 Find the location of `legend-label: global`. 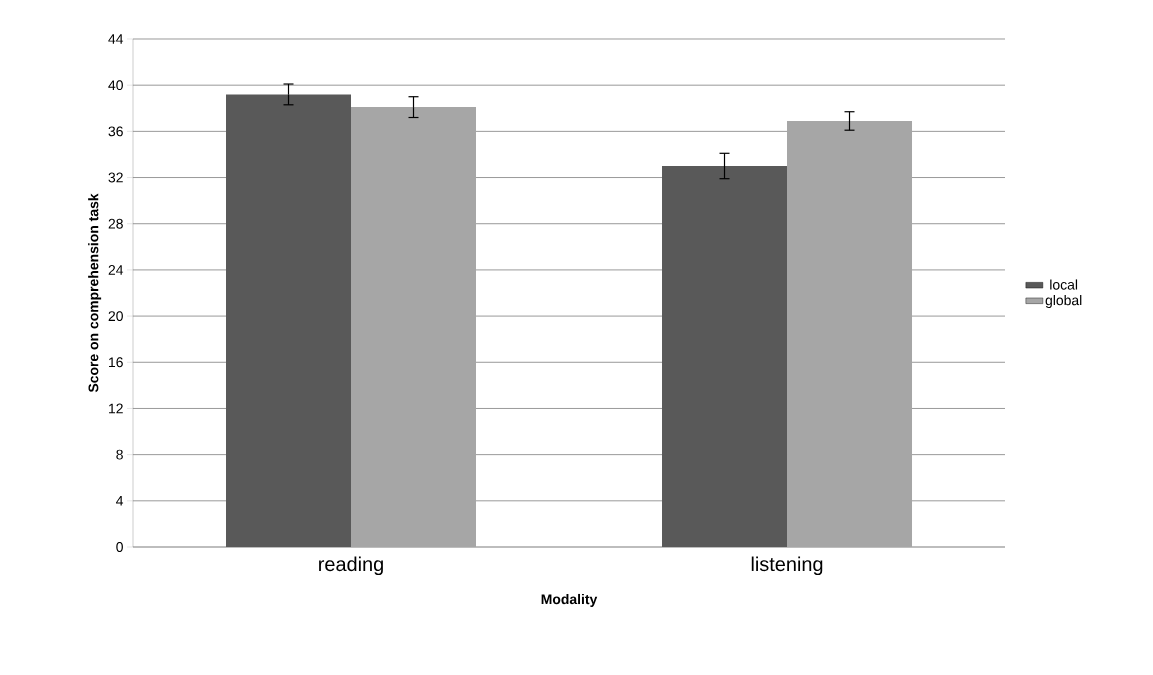

legend-label: global is located at coordinates (1063, 301).